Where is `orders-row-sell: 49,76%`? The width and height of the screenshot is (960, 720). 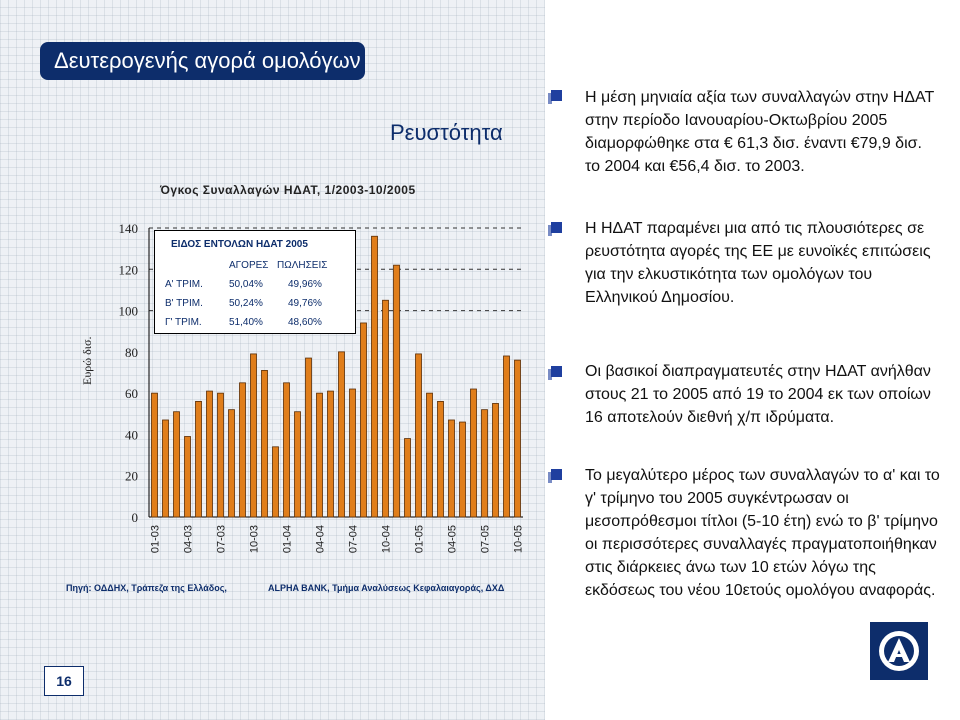
orders-row-sell: 49,76% is located at coordinates (305, 303).